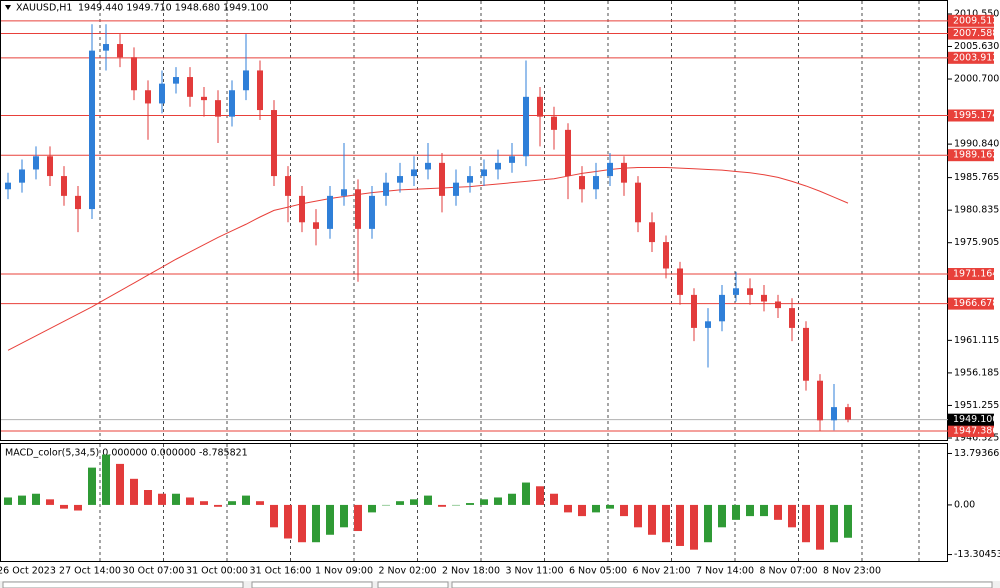  I want to click on last-price-label: 1949.100, so click(975, 419).